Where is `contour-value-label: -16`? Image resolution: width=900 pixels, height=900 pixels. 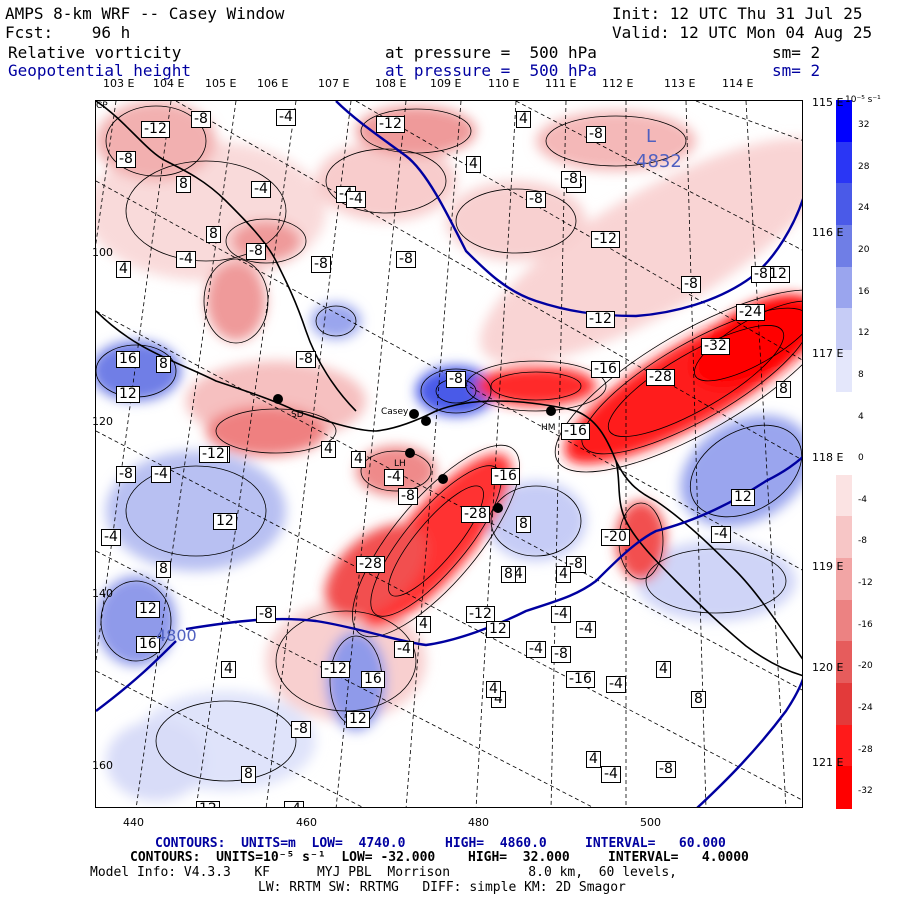 contour-value-label: -16 is located at coordinates (505, 476).